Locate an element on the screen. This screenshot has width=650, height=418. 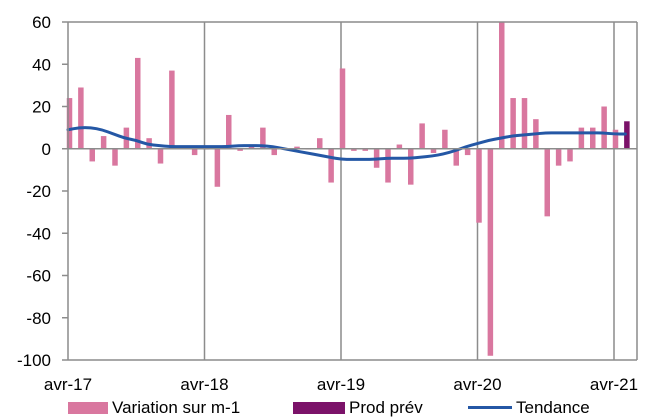
legend-item-variation: Variation sur m-1 is located at coordinates (154, 407).